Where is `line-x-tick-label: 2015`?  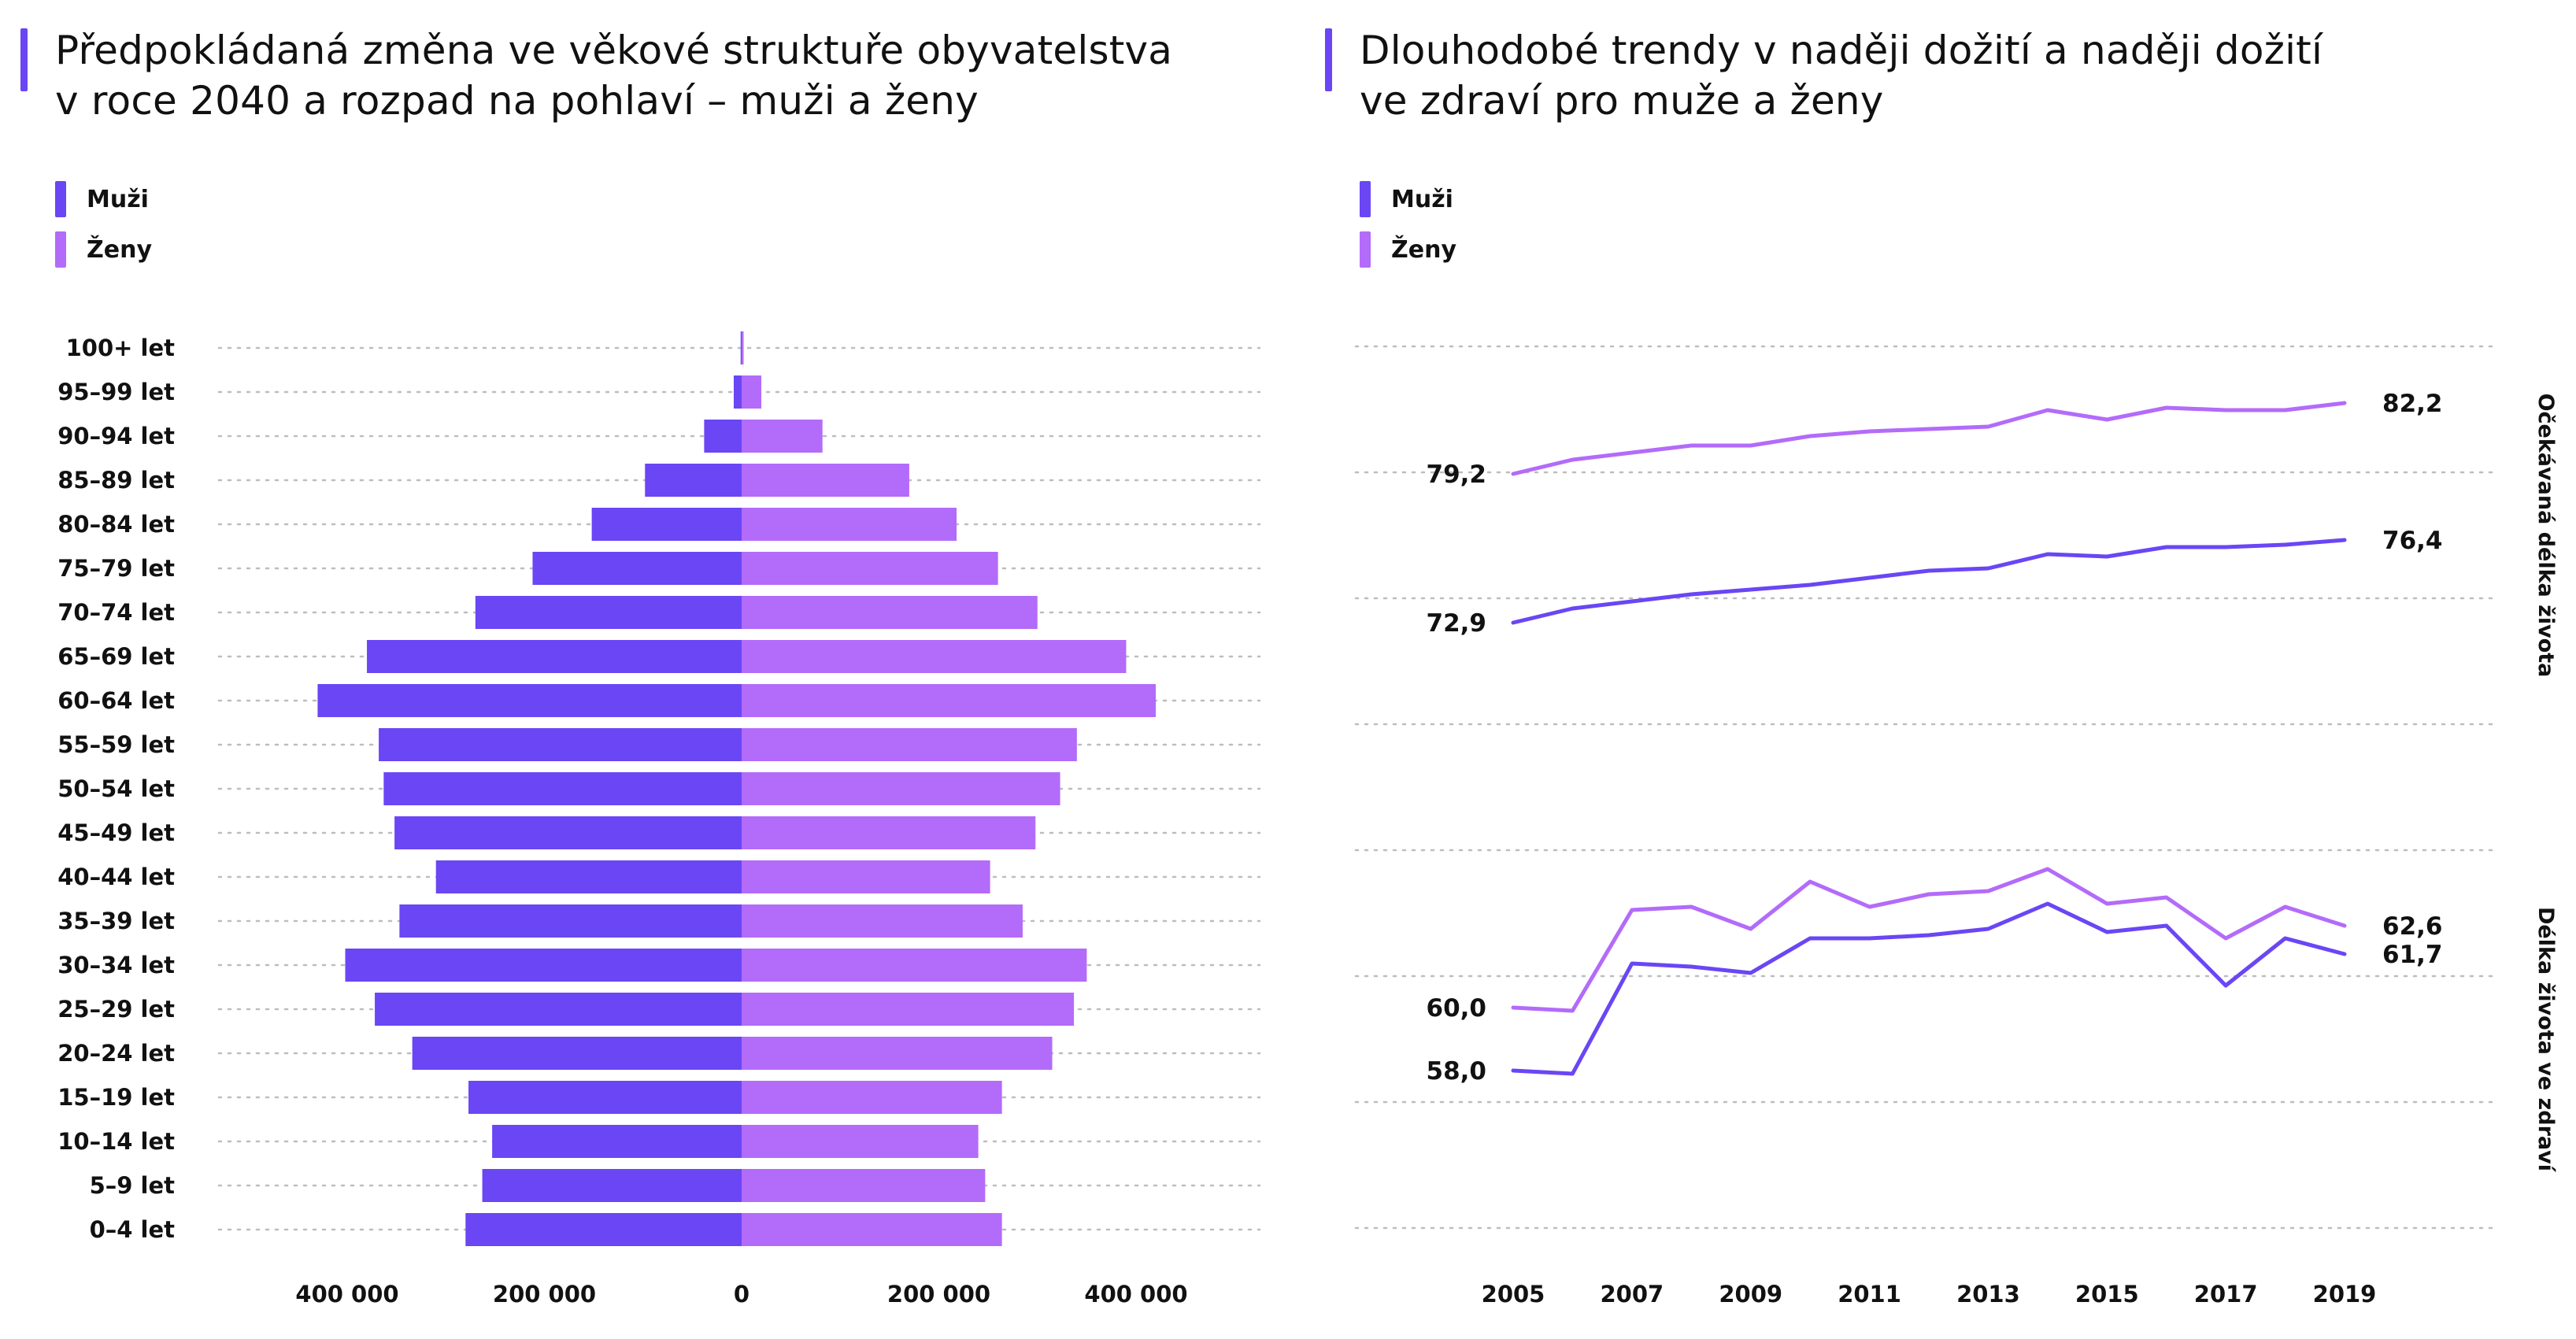 line-x-tick-label: 2015 is located at coordinates (2107, 1295).